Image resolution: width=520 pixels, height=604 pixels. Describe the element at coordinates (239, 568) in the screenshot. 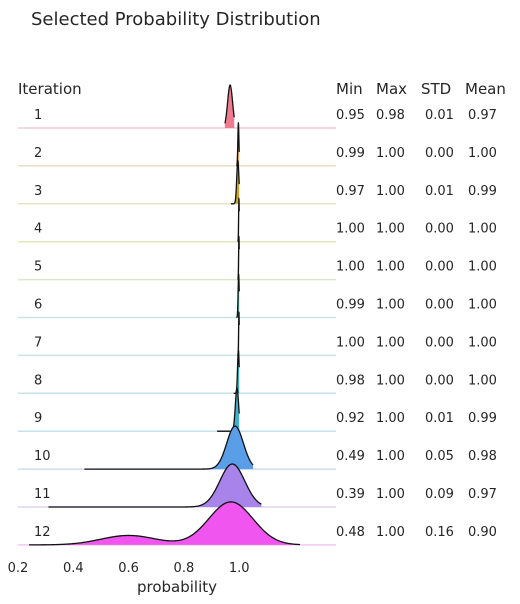

I see `x-tick-label: 1.0` at that location.